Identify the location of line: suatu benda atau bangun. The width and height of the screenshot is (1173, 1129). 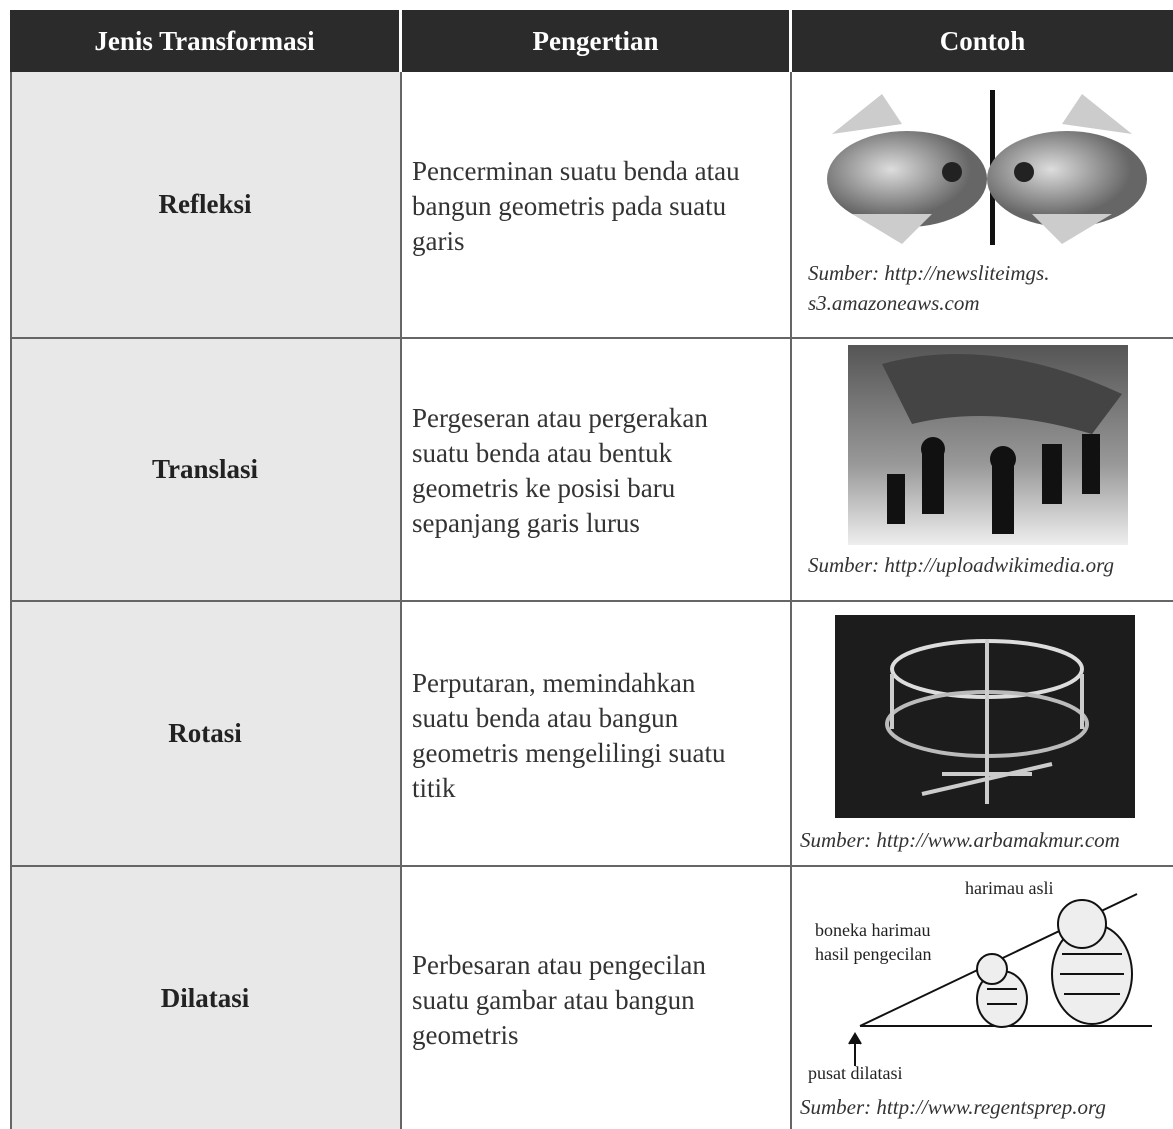
(545, 718).